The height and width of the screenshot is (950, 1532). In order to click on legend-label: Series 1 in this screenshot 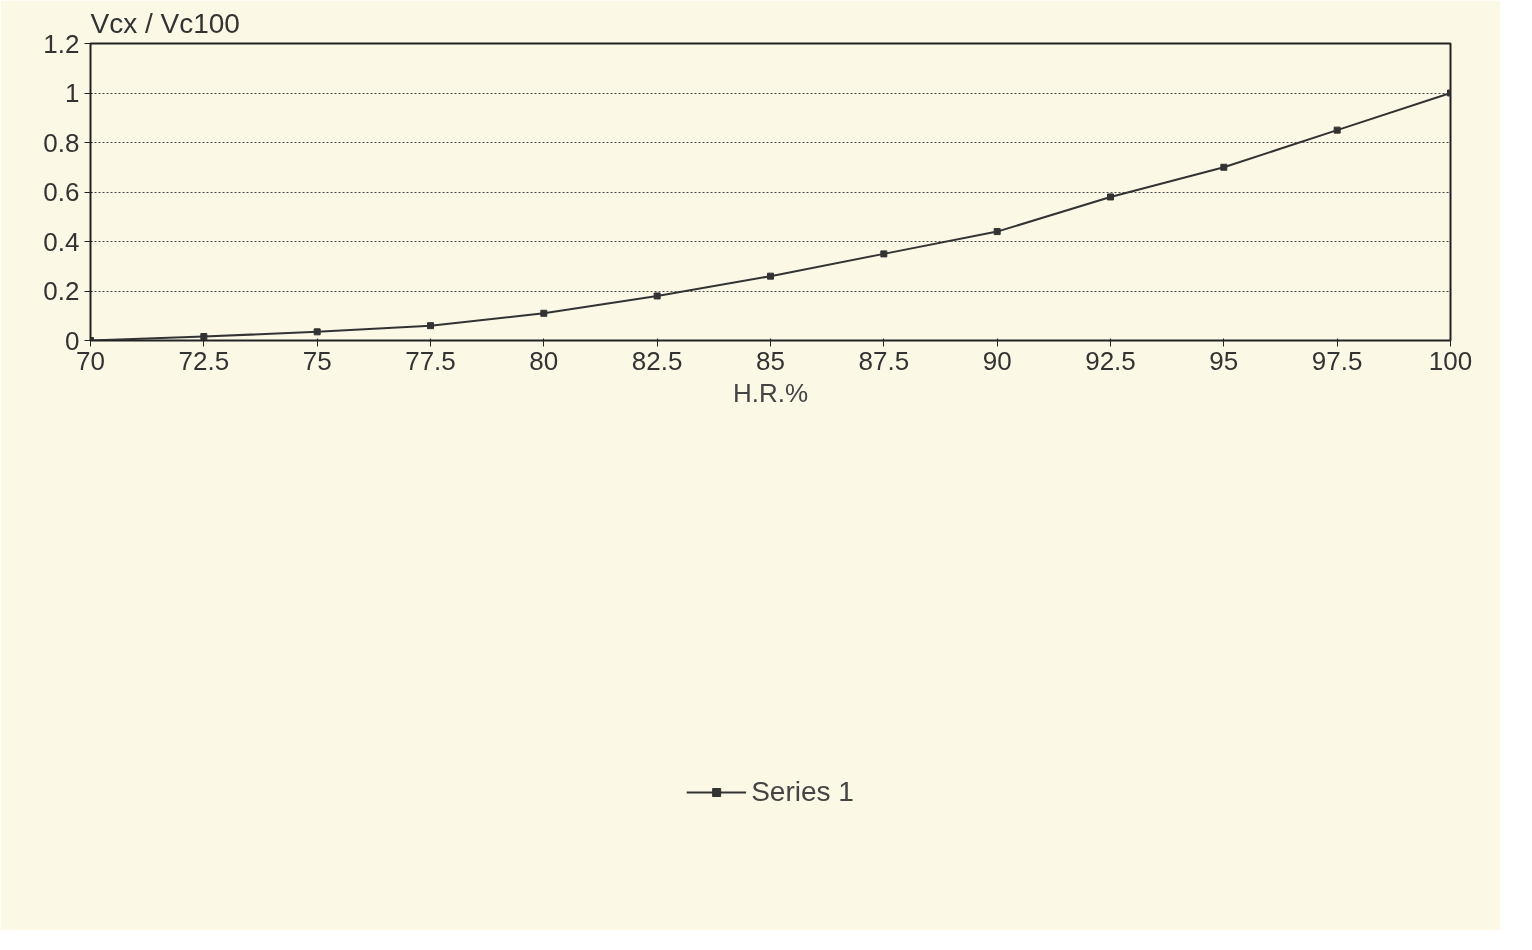, I will do `click(802, 792)`.